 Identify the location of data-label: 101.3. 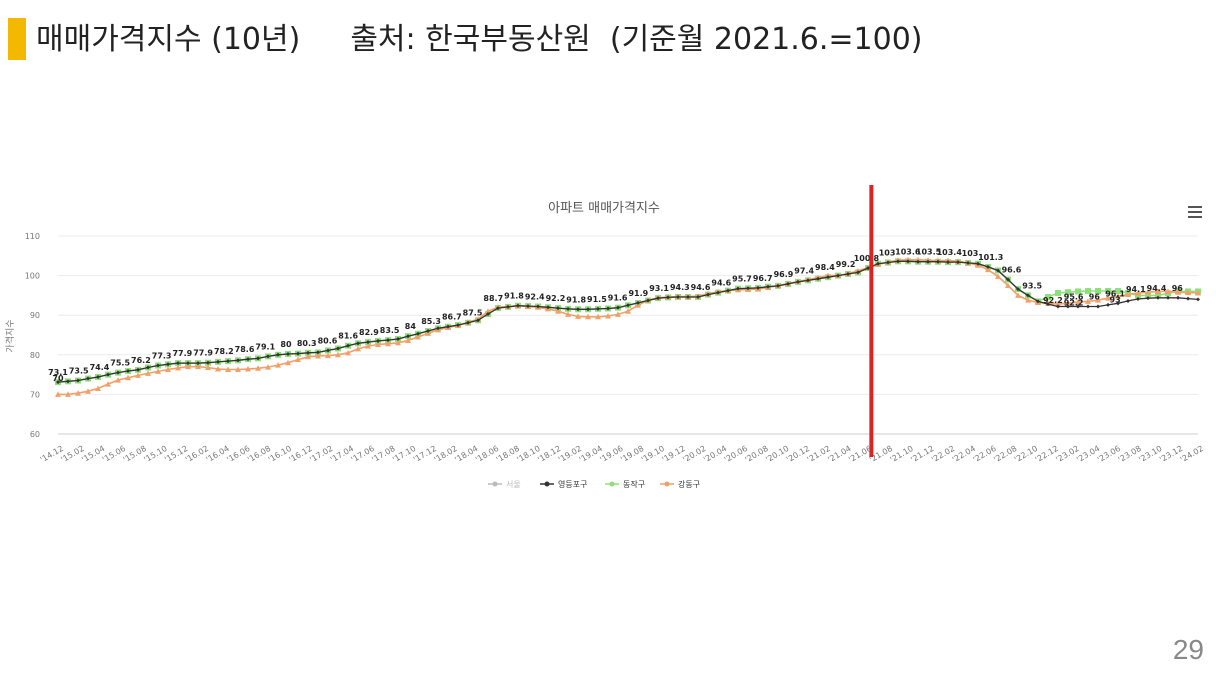
(990, 257).